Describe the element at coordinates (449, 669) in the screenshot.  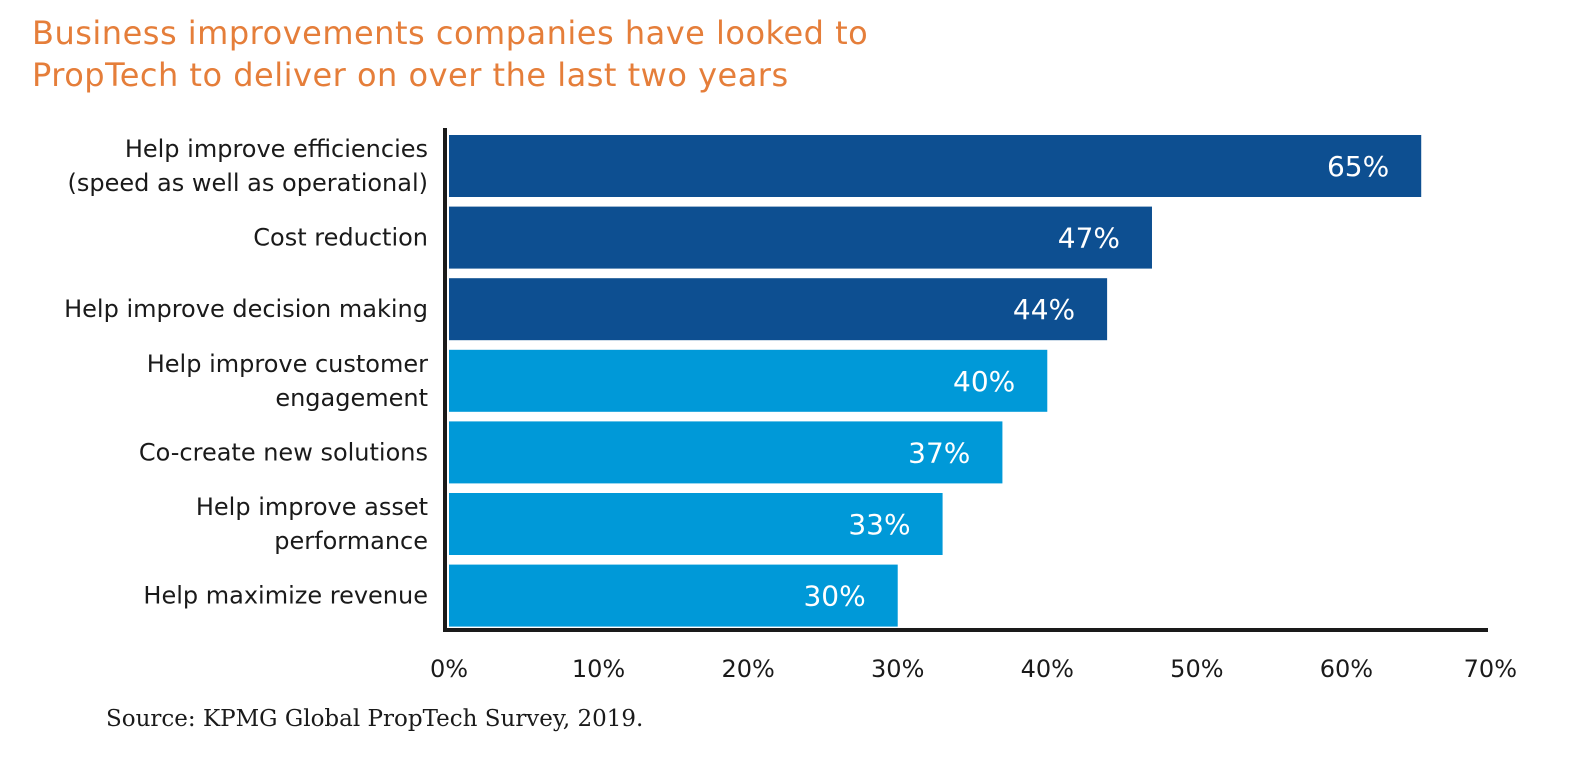
I see `x-tick-label: 0%` at that location.